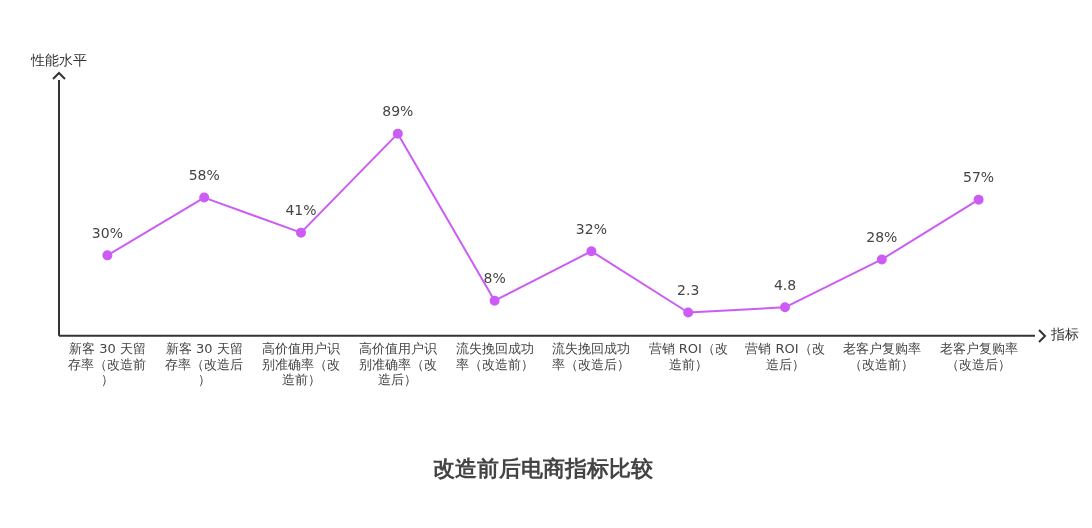 This screenshot has width=1092, height=528. Describe the element at coordinates (397, 364) in the screenshot. I see `x-tick-label: 高价值用户识别准确率（改造后）` at that location.